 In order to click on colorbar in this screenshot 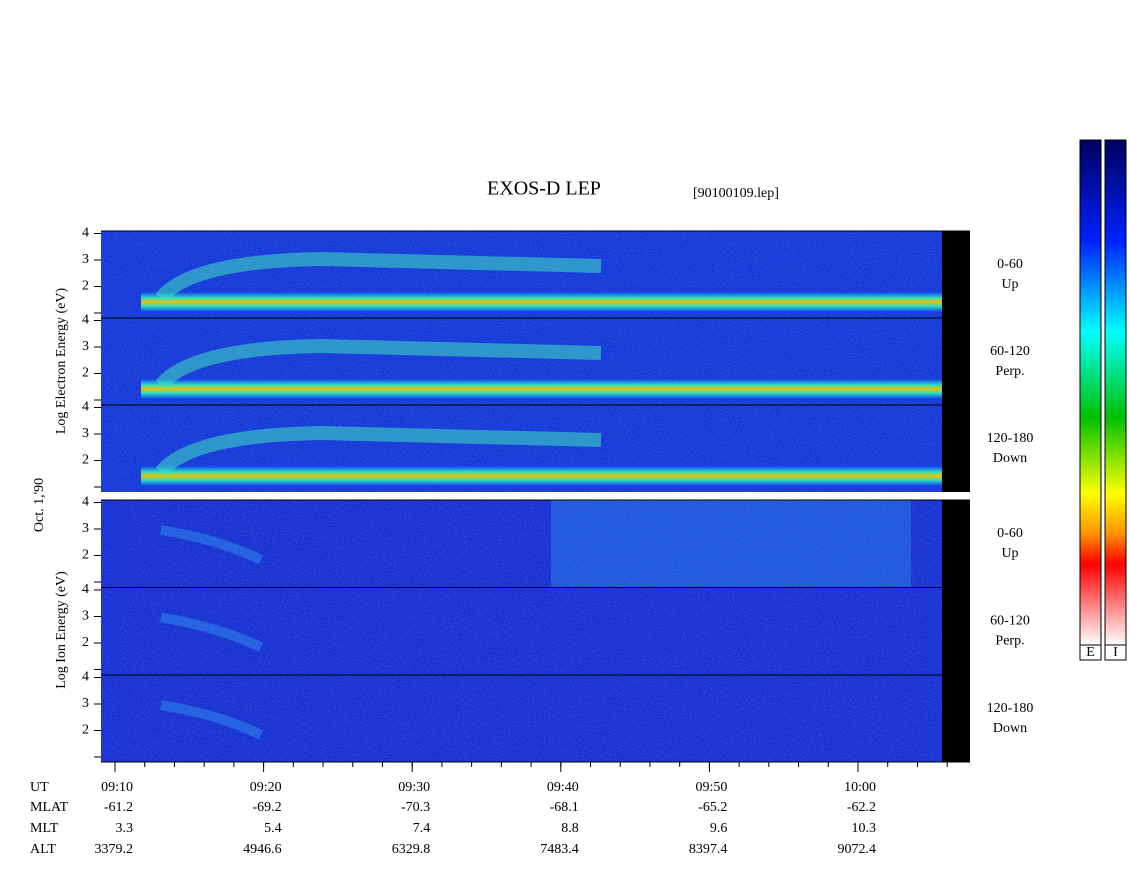, I will do `click(1103, 400)`.